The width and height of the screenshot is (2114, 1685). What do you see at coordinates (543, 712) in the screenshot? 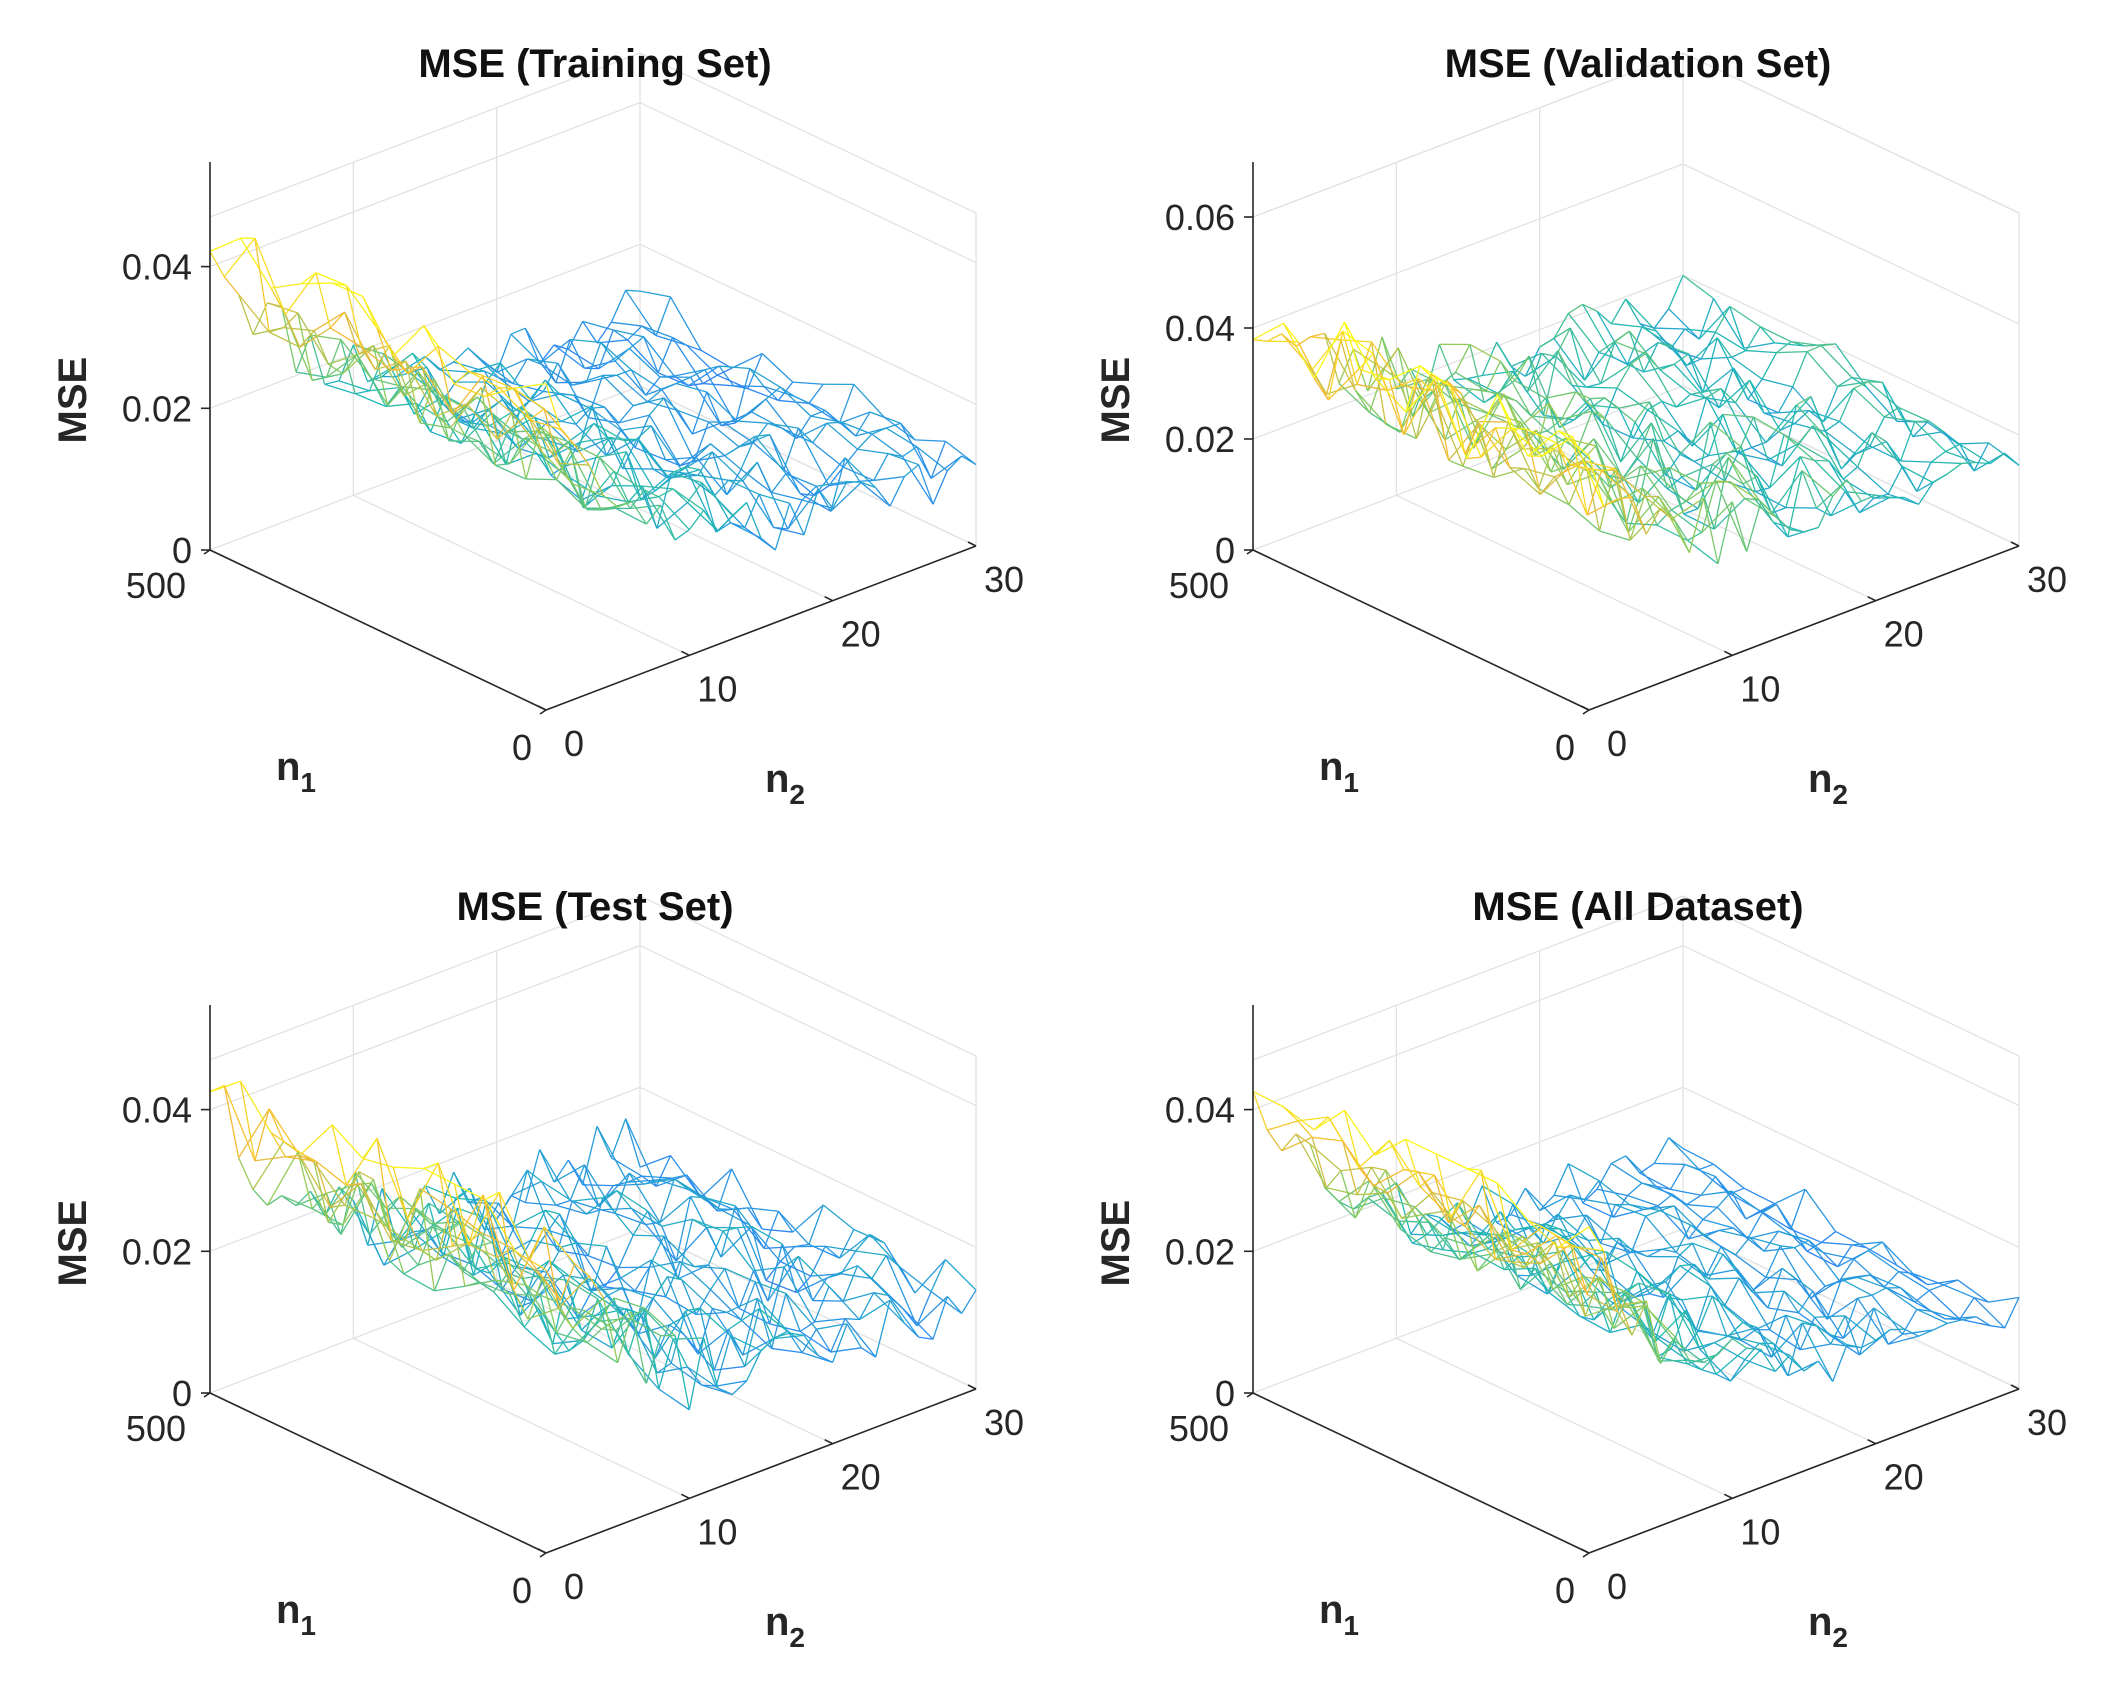
I see `x-tick-mark` at bounding box center [543, 712].